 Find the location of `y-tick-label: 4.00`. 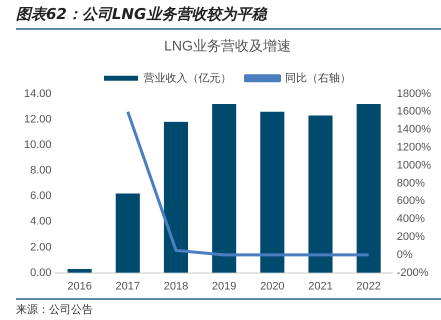

y-tick-label: 4.00 is located at coordinates (41, 222).